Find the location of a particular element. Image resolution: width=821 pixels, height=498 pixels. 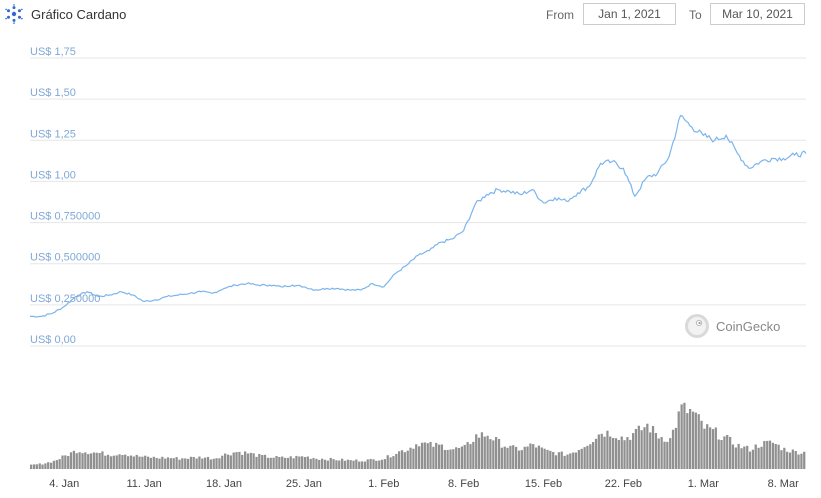

to-date-input is located at coordinates (757, 14).